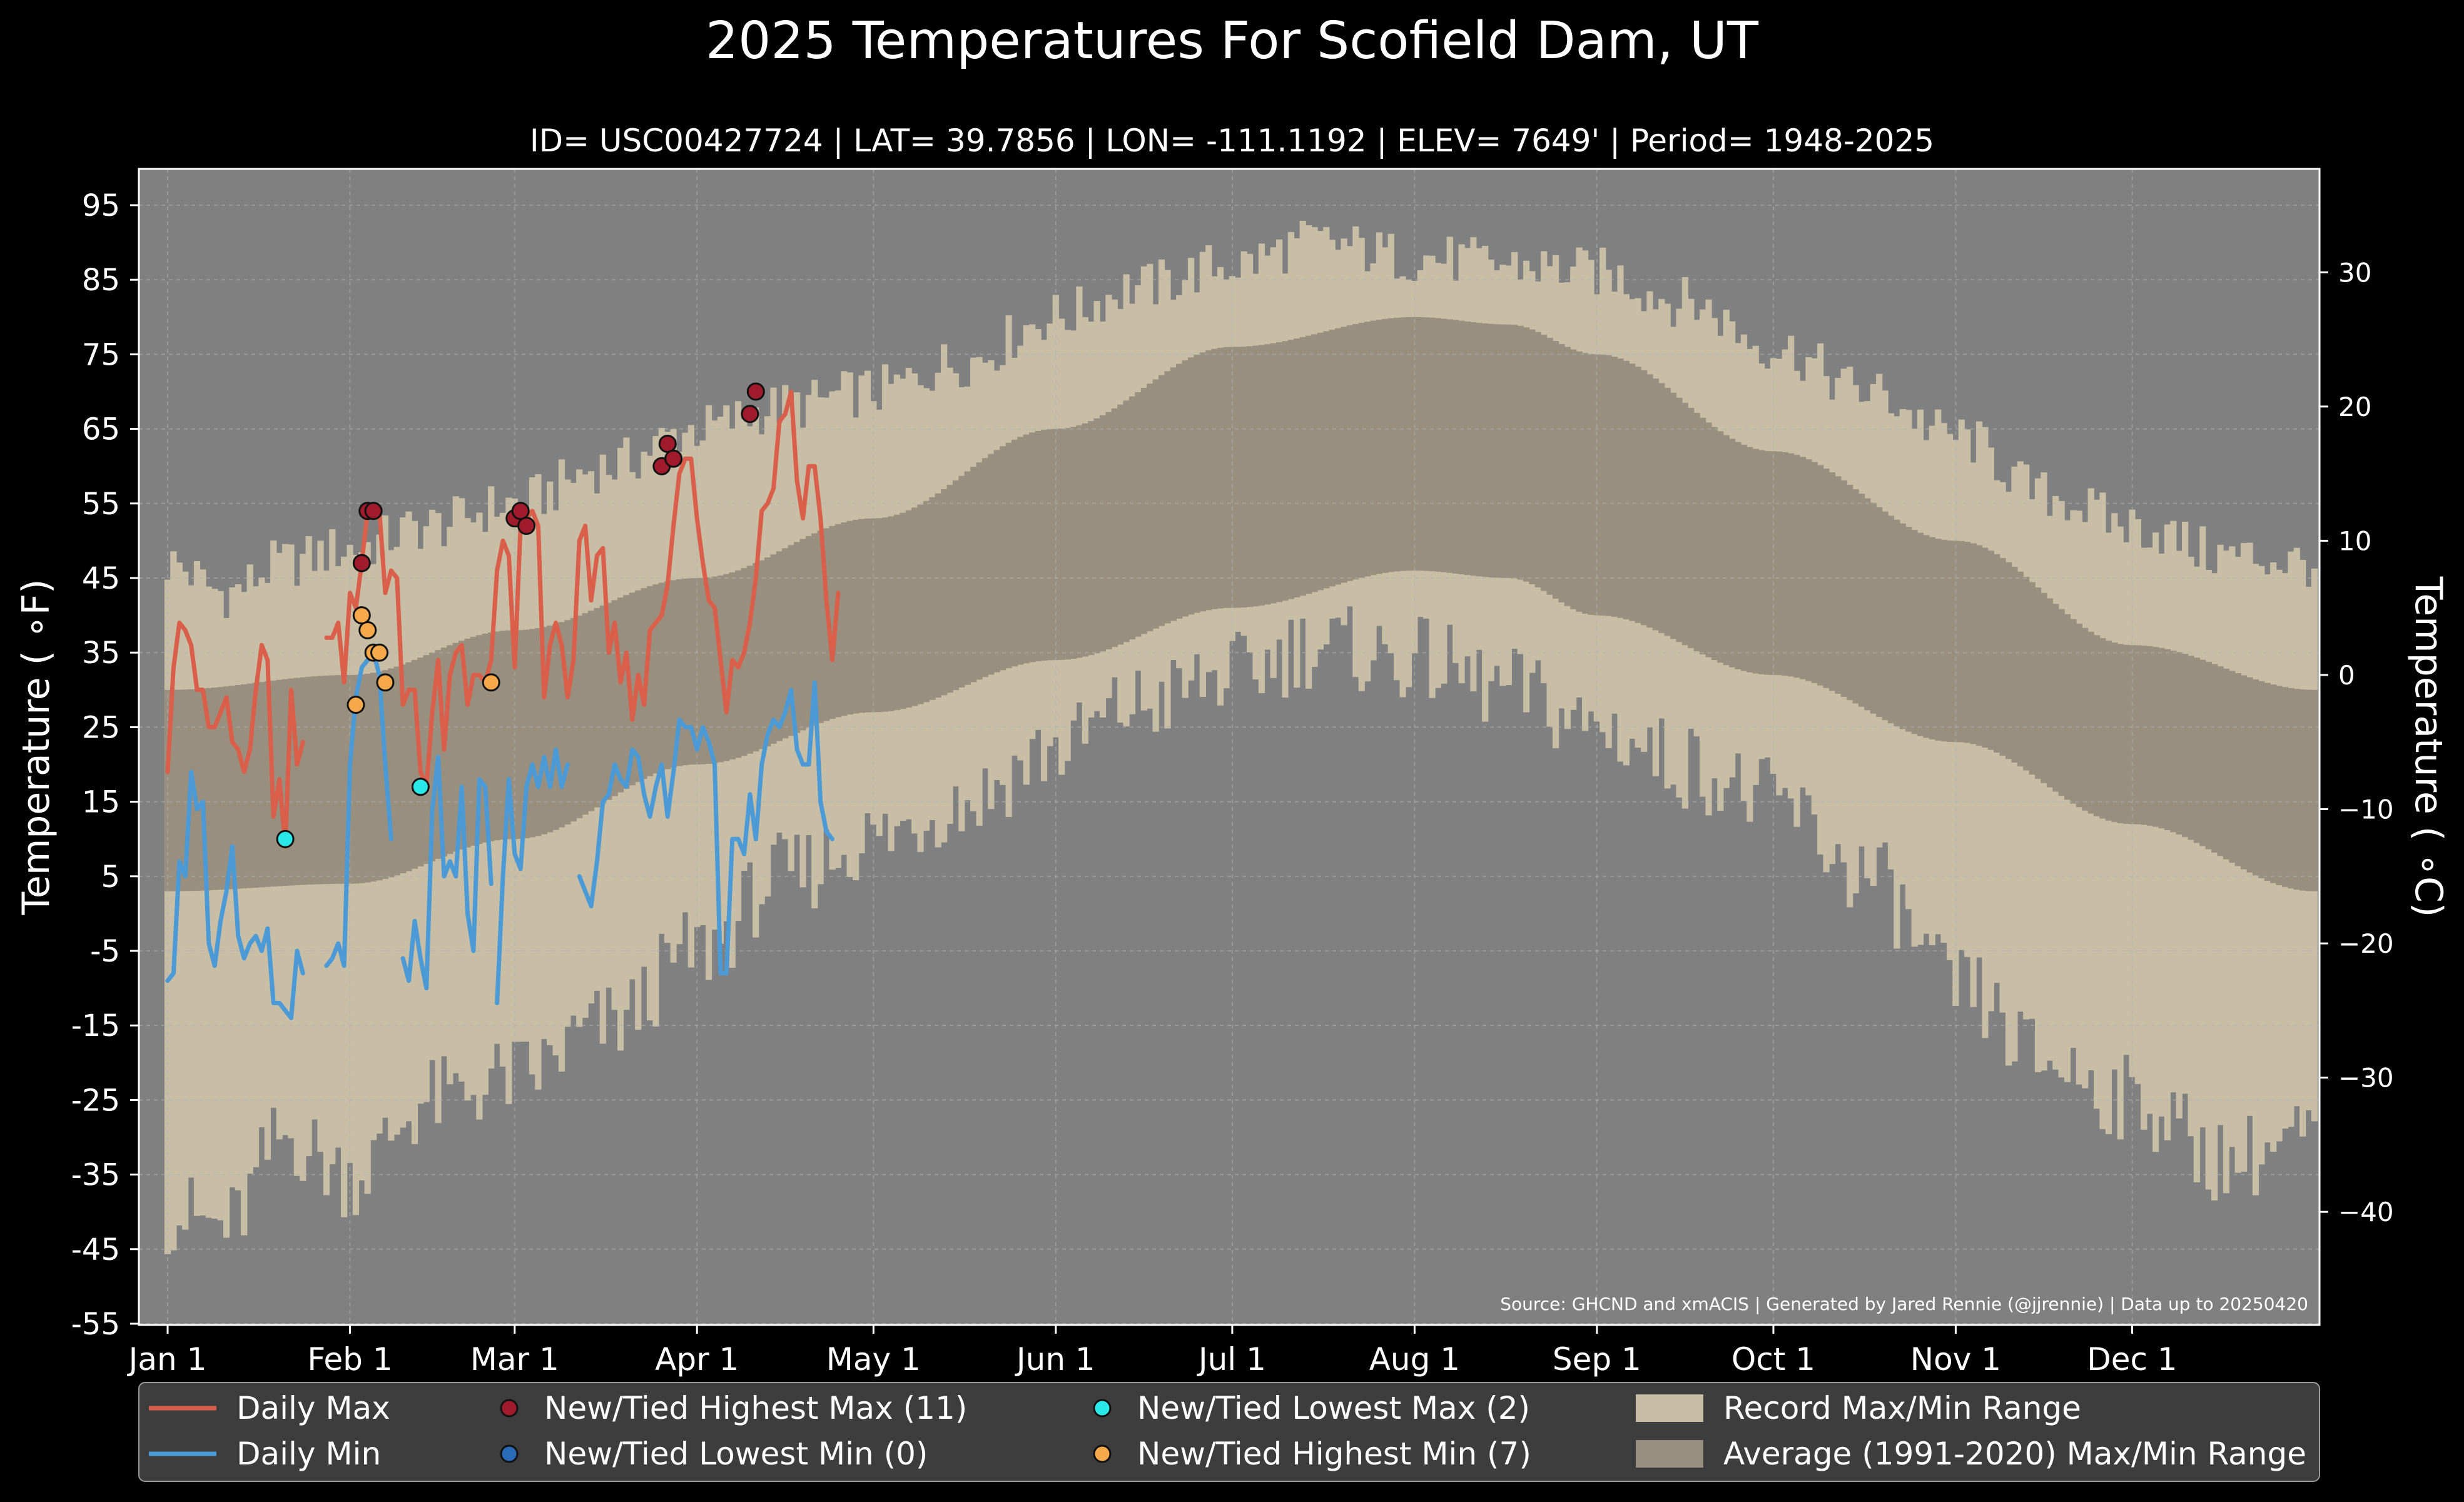  Describe the element at coordinates (101, 355) in the screenshot. I see `y-tick-label-f: 75` at that location.